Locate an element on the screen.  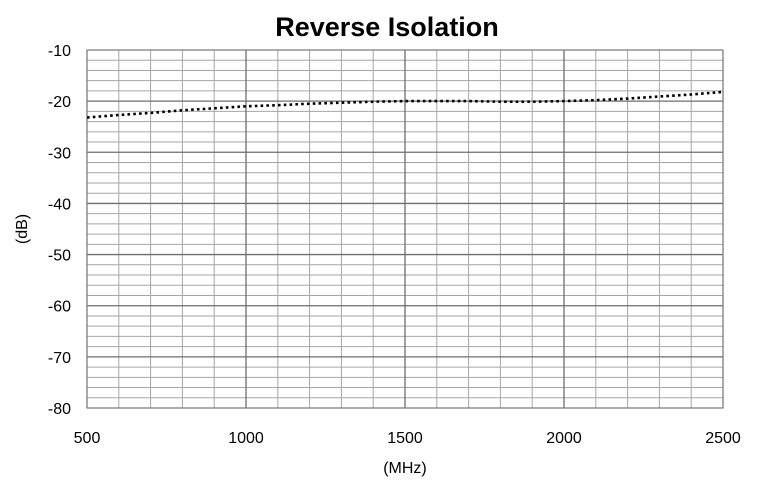
y-tick-label: -70 is located at coordinates (59, 358).